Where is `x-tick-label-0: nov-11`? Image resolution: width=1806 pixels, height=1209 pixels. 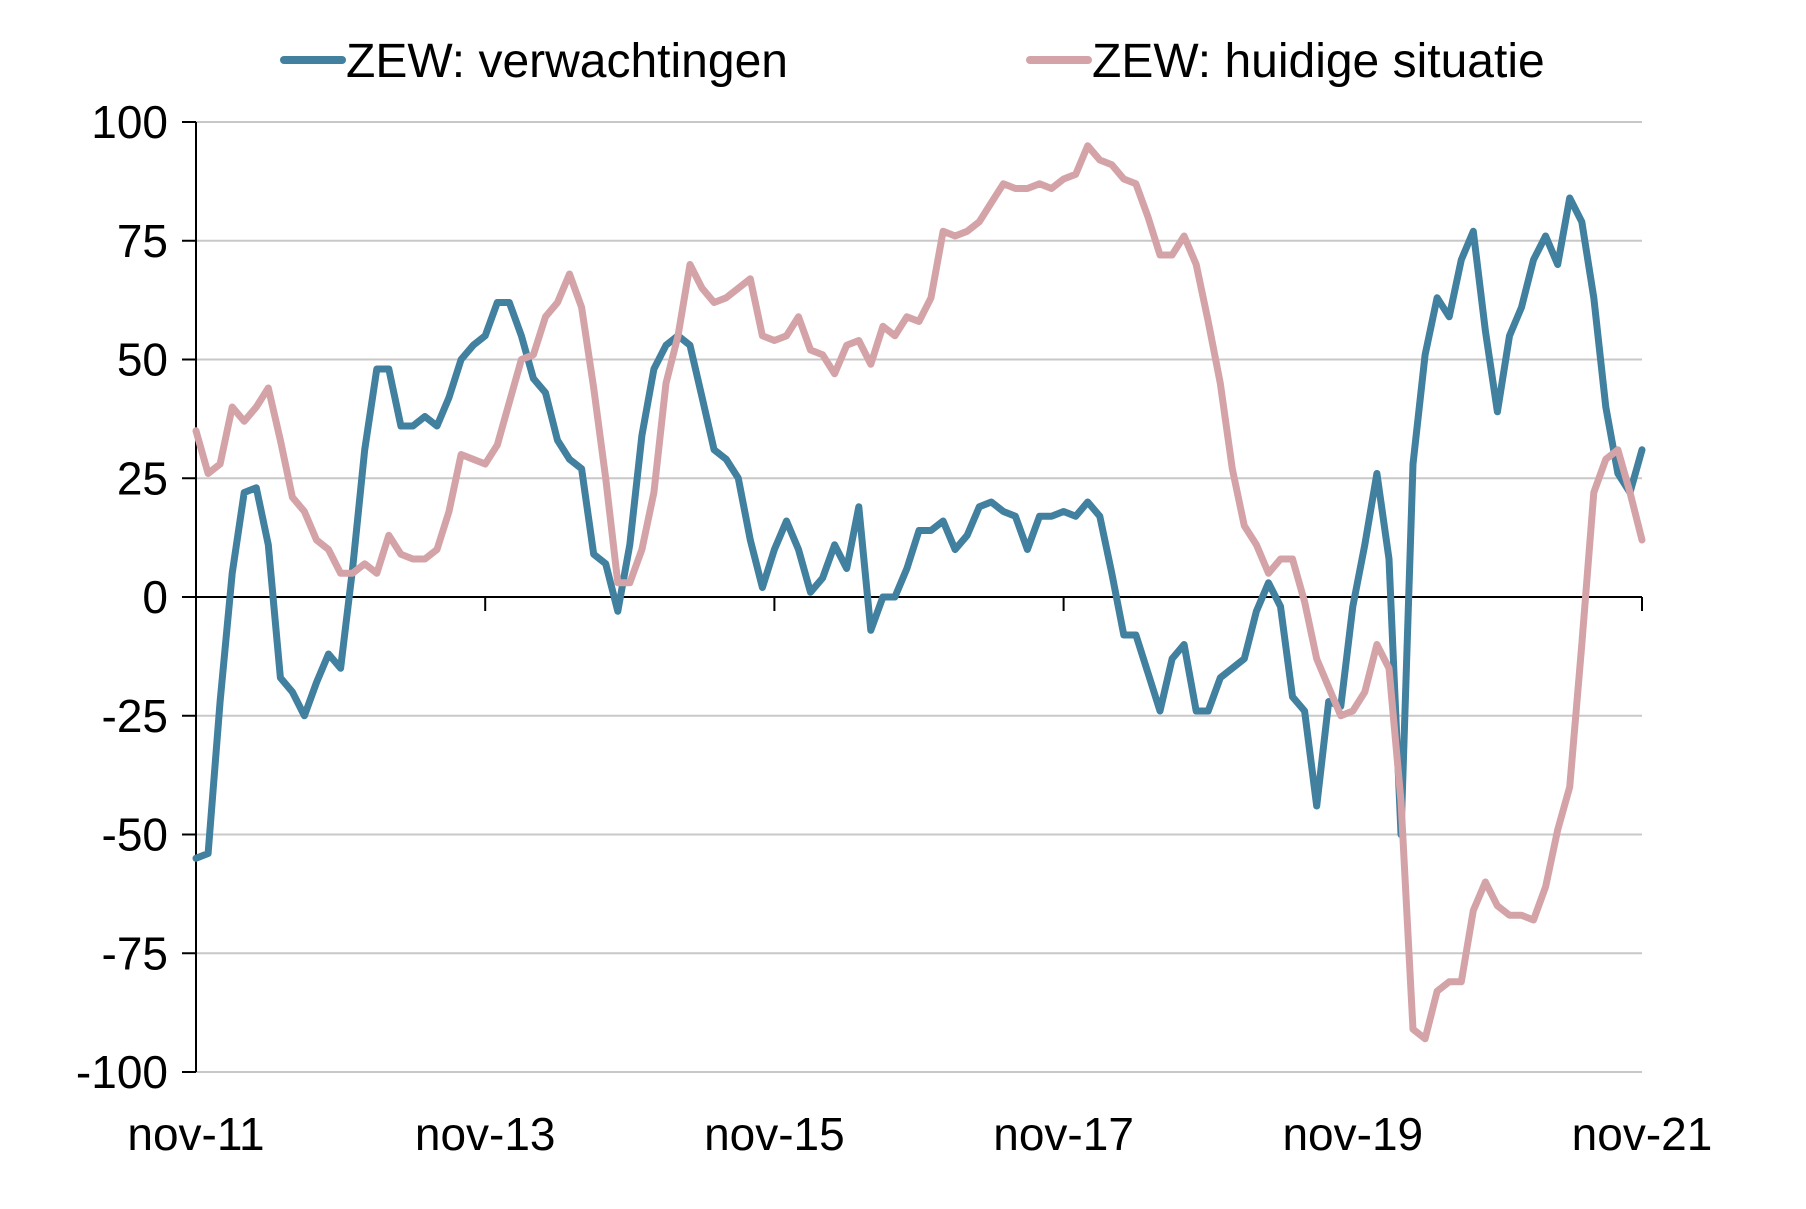 x-tick-label-0: nov-11 is located at coordinates (195, 1134).